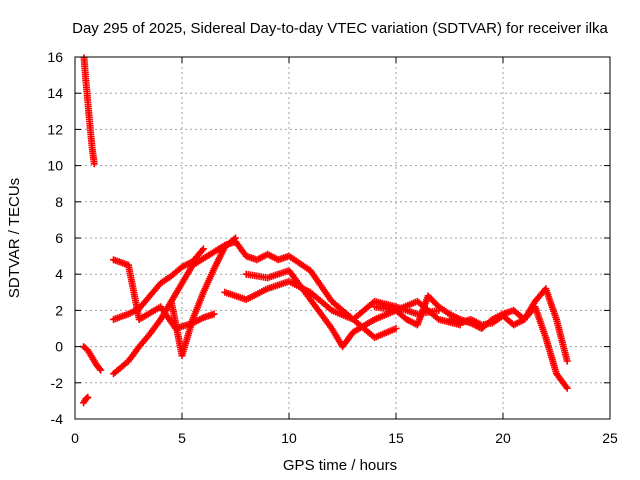 This screenshot has height=480, width=640. I want to click on y-tick-label: 16, so click(55, 57).